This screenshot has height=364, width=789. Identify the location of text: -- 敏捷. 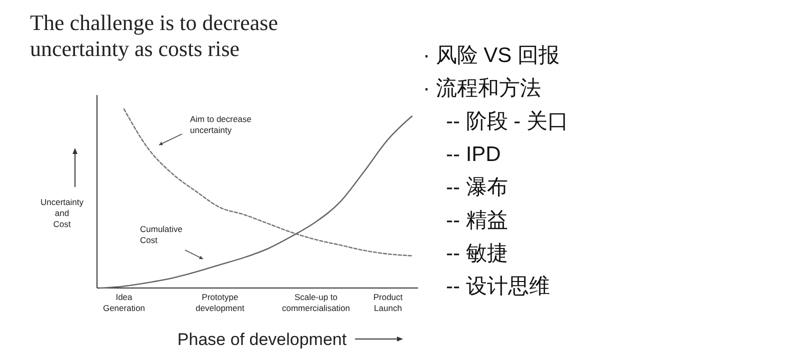
(477, 253).